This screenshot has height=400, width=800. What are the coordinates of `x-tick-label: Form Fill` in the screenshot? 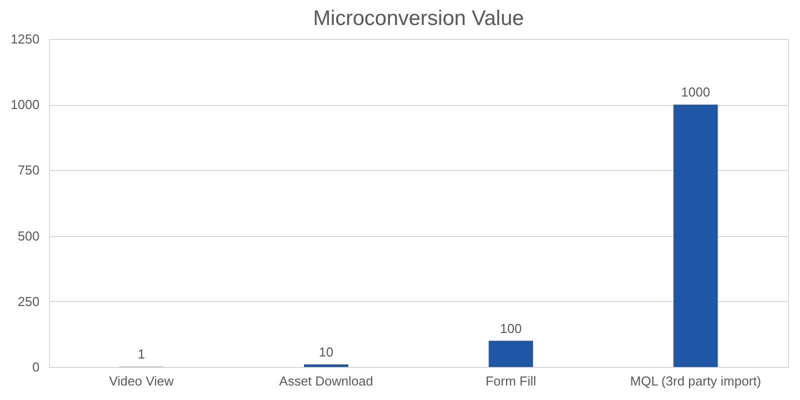 It's located at (511, 381).